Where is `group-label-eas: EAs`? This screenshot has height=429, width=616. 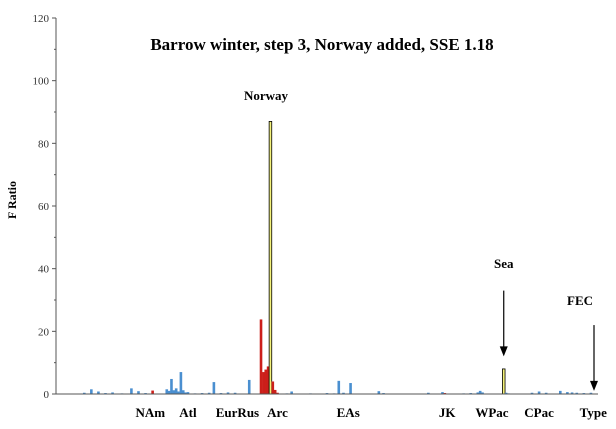 group-label-eas: EAs is located at coordinates (348, 412).